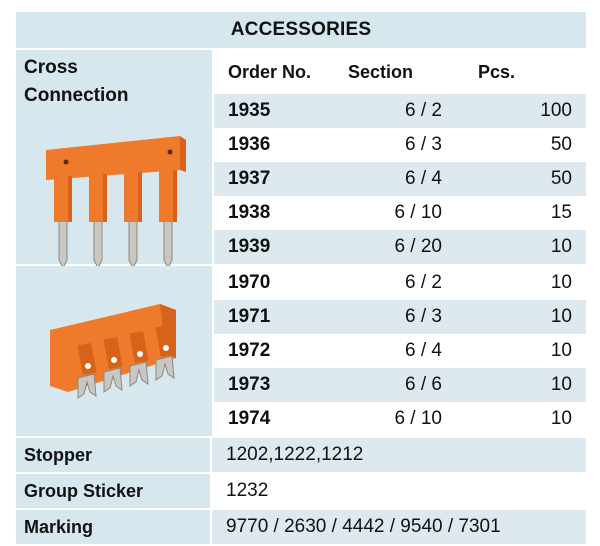  What do you see at coordinates (249, 350) in the screenshot?
I see `order-cell: 1972` at bounding box center [249, 350].